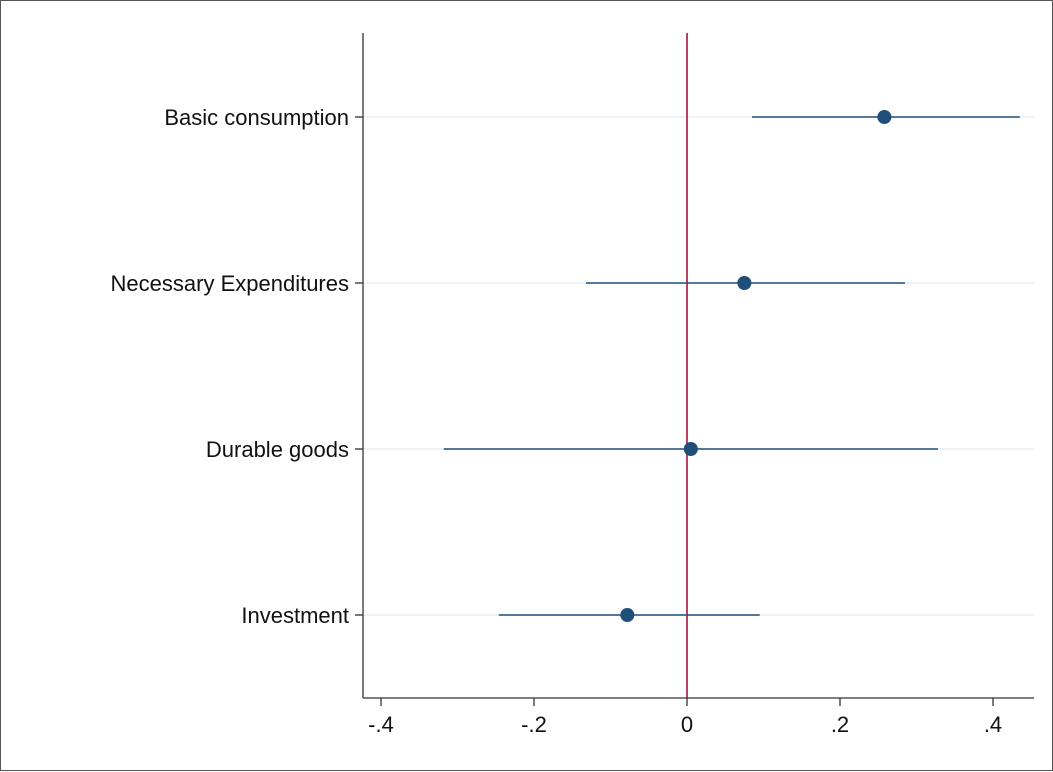  Describe the element at coordinates (534, 724) in the screenshot. I see `x-tick-label: -.2` at that location.